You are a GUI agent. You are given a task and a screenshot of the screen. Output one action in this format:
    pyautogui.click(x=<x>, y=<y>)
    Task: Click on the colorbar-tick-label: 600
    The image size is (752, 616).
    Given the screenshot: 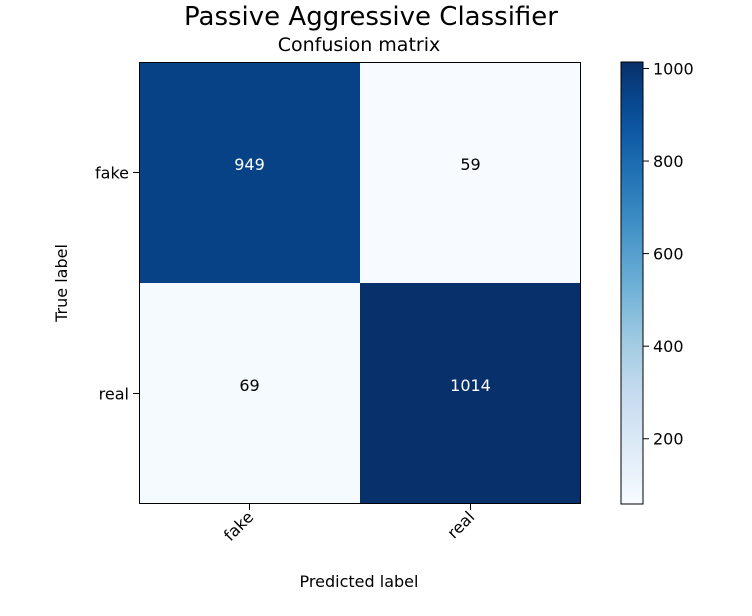 What is the action you would take?
    pyautogui.click(x=668, y=254)
    